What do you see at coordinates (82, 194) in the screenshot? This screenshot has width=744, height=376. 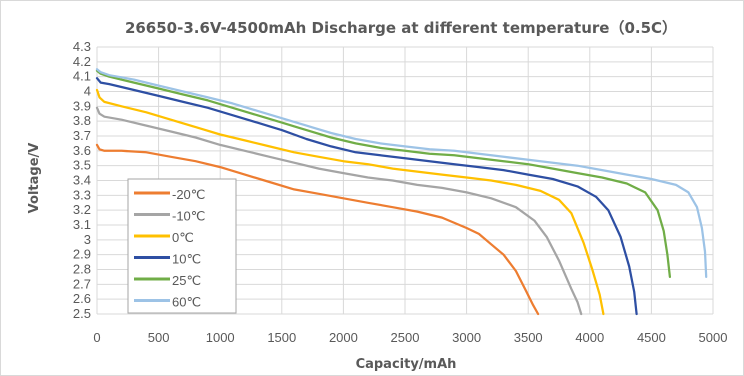 I see `y-tick-label: 3.3` at bounding box center [82, 194].